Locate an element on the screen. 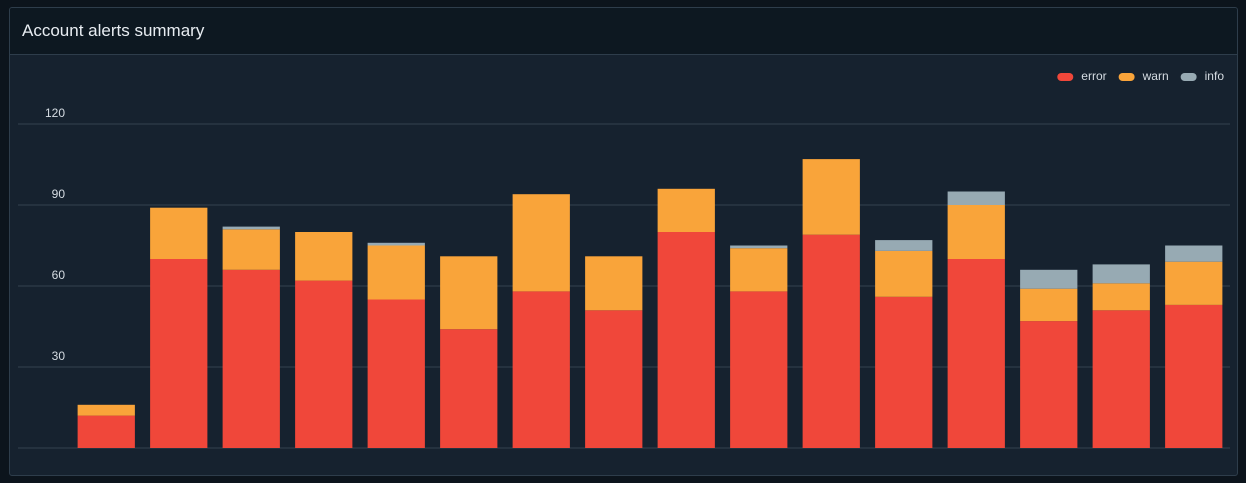 Image resolution: width=1246 pixels, height=483 pixels. y-tick-label: 60 is located at coordinates (59, 275).